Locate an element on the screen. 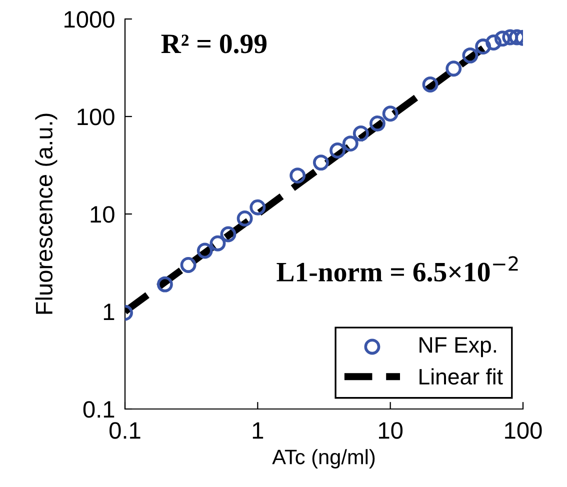 The height and width of the screenshot is (487, 567). annotation: L1-norm = 6.5×10$^{−2}$ is located at coordinates (397, 269).